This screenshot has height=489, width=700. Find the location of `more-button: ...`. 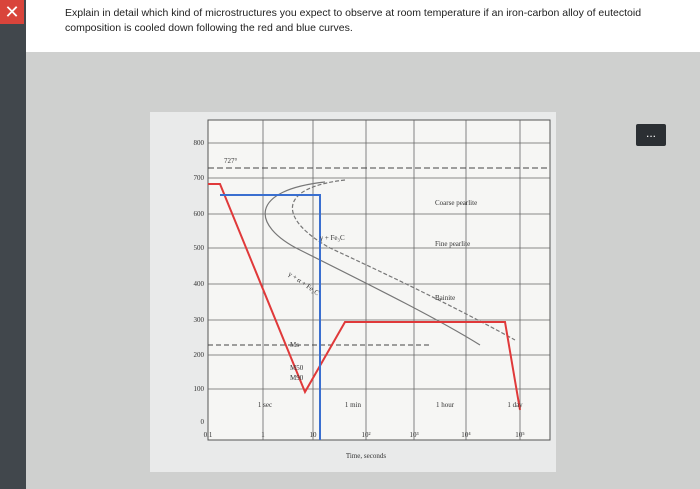

more-button: ... is located at coordinates (651, 135).